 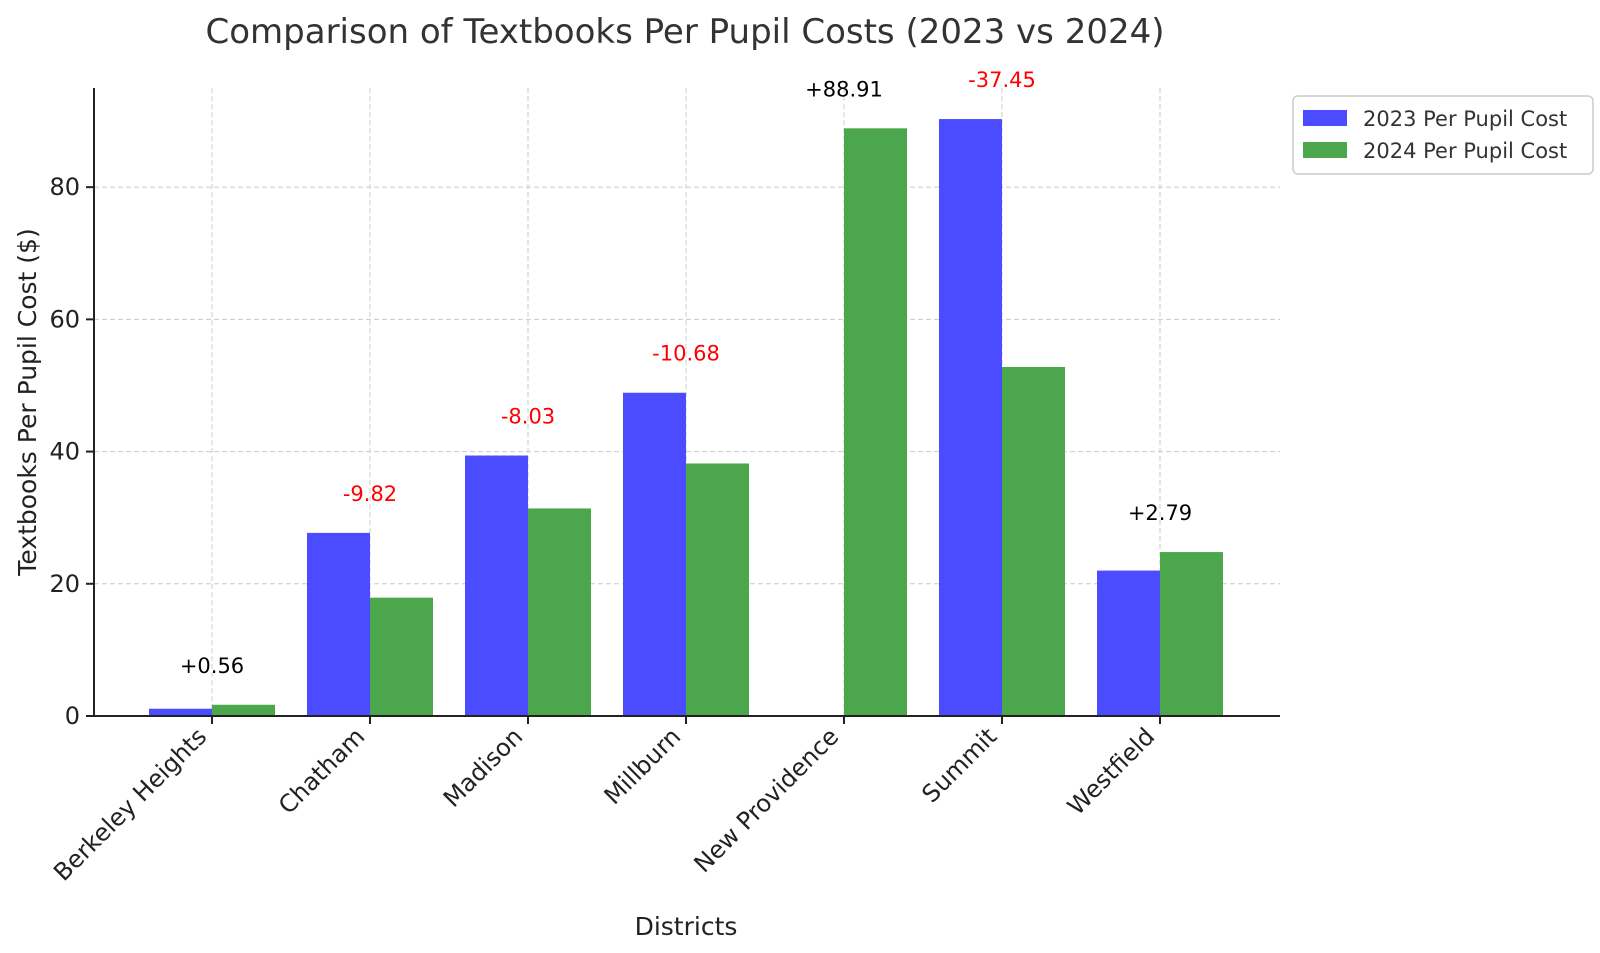 I want to click on y-tick-label-2: 40, so click(x=64, y=452).